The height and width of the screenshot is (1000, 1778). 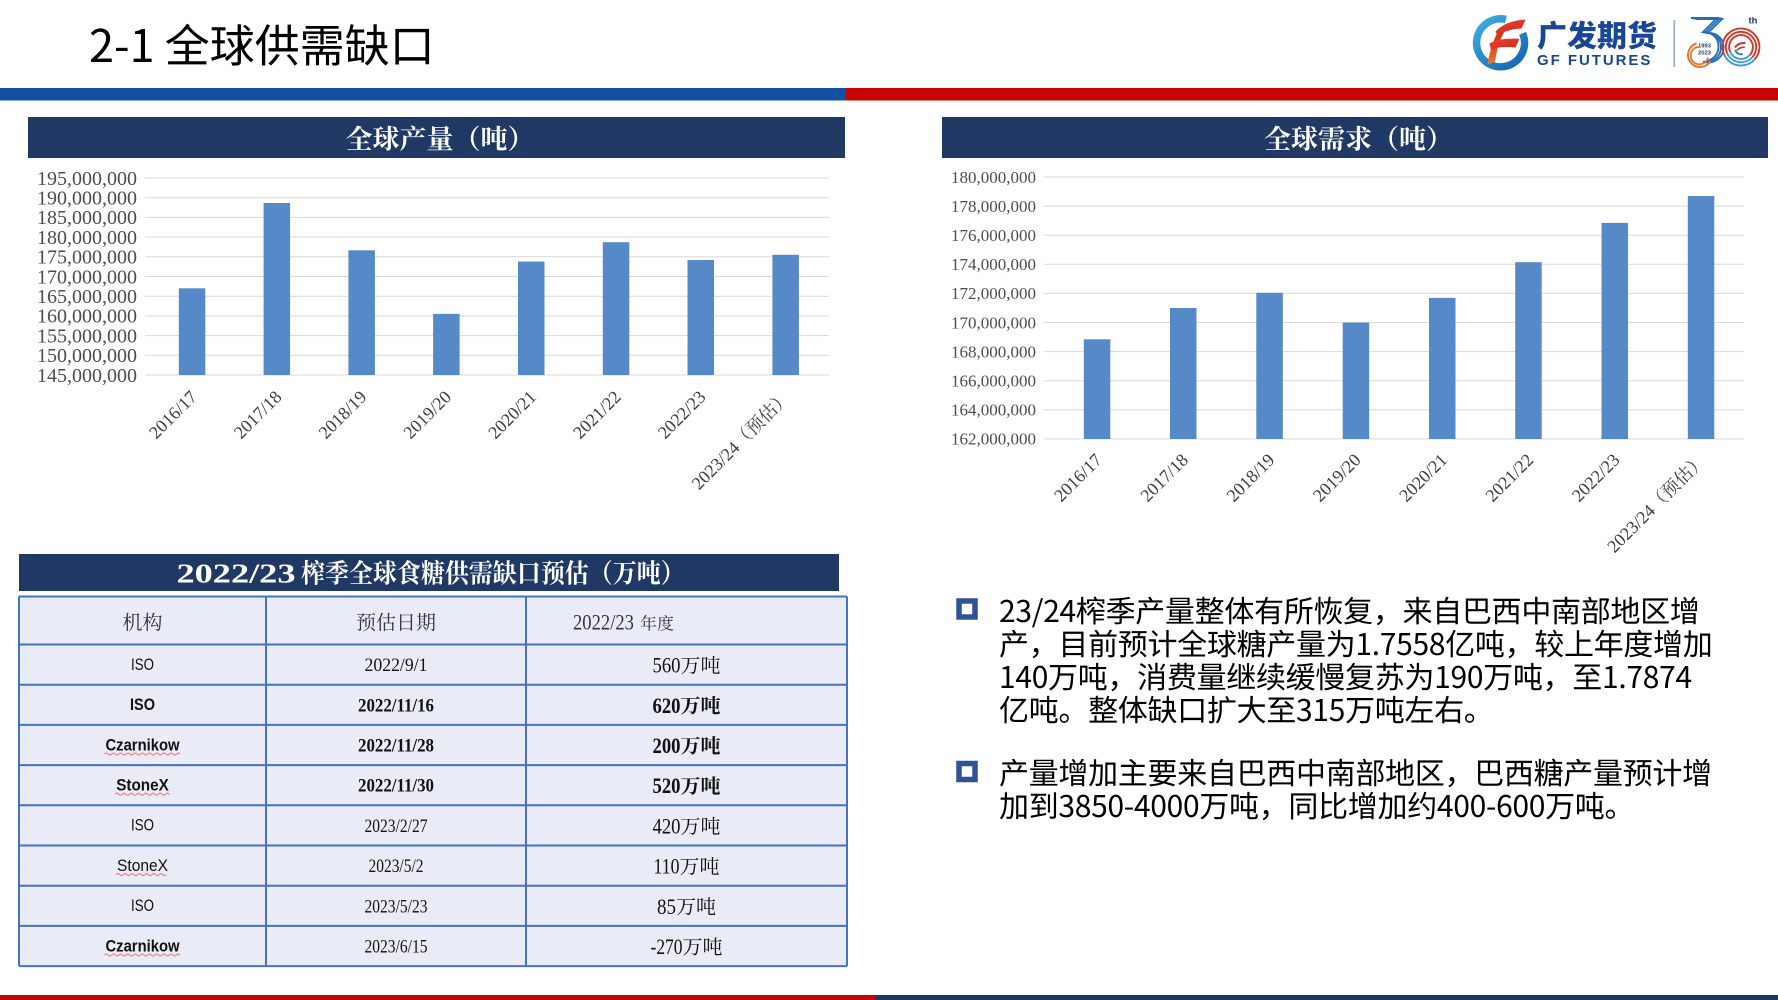 I want to click on svg-text: 155,000,000, so click(x=87, y=336).